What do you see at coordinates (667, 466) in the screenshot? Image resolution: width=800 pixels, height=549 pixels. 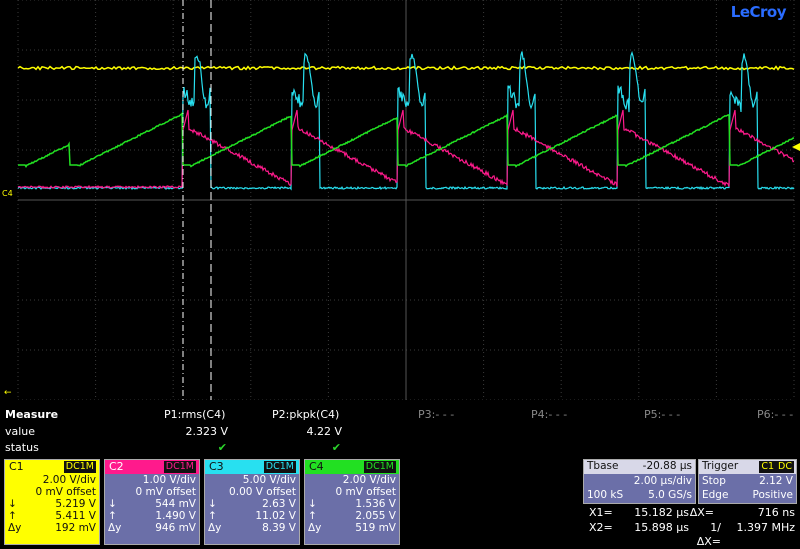 I see `timebase-delay: -20.88 µs` at bounding box center [667, 466].